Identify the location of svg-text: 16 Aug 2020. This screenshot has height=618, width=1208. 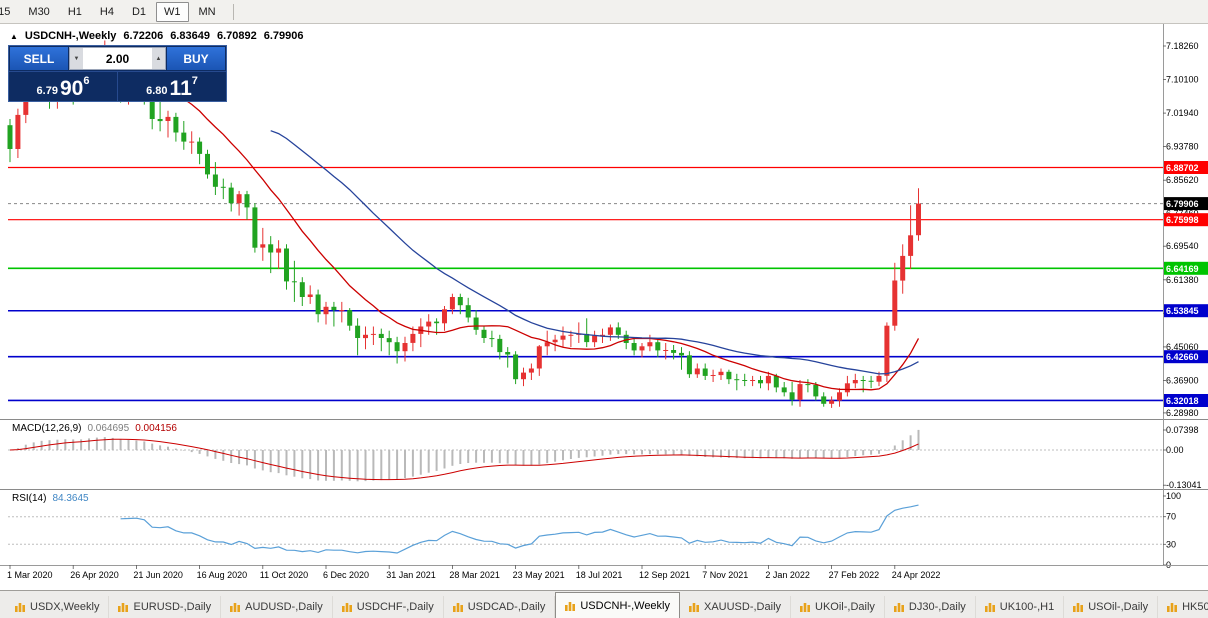
(222, 575).